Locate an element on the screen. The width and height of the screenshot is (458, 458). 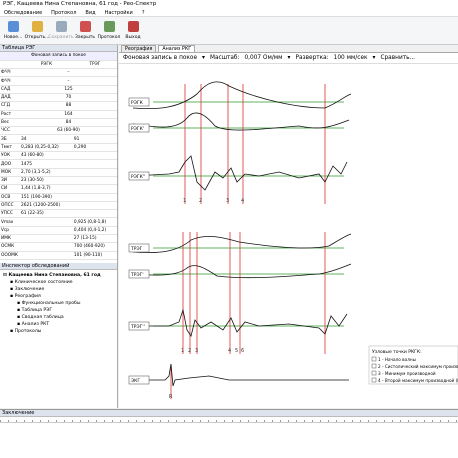
table-row: ДОО 1475 is located at coordinates (58, 164).